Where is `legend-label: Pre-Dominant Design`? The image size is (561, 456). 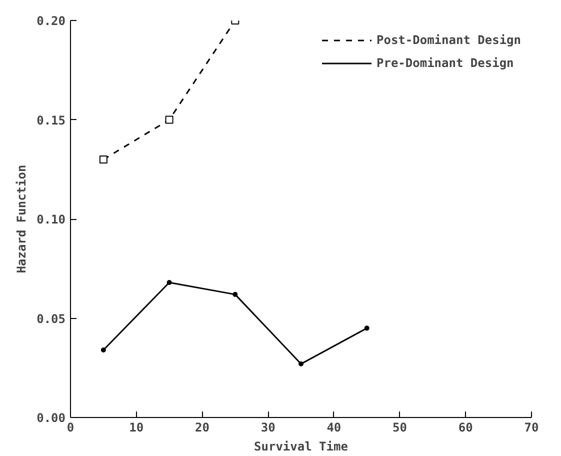 legend-label: Pre-Dominant Design is located at coordinates (445, 63).